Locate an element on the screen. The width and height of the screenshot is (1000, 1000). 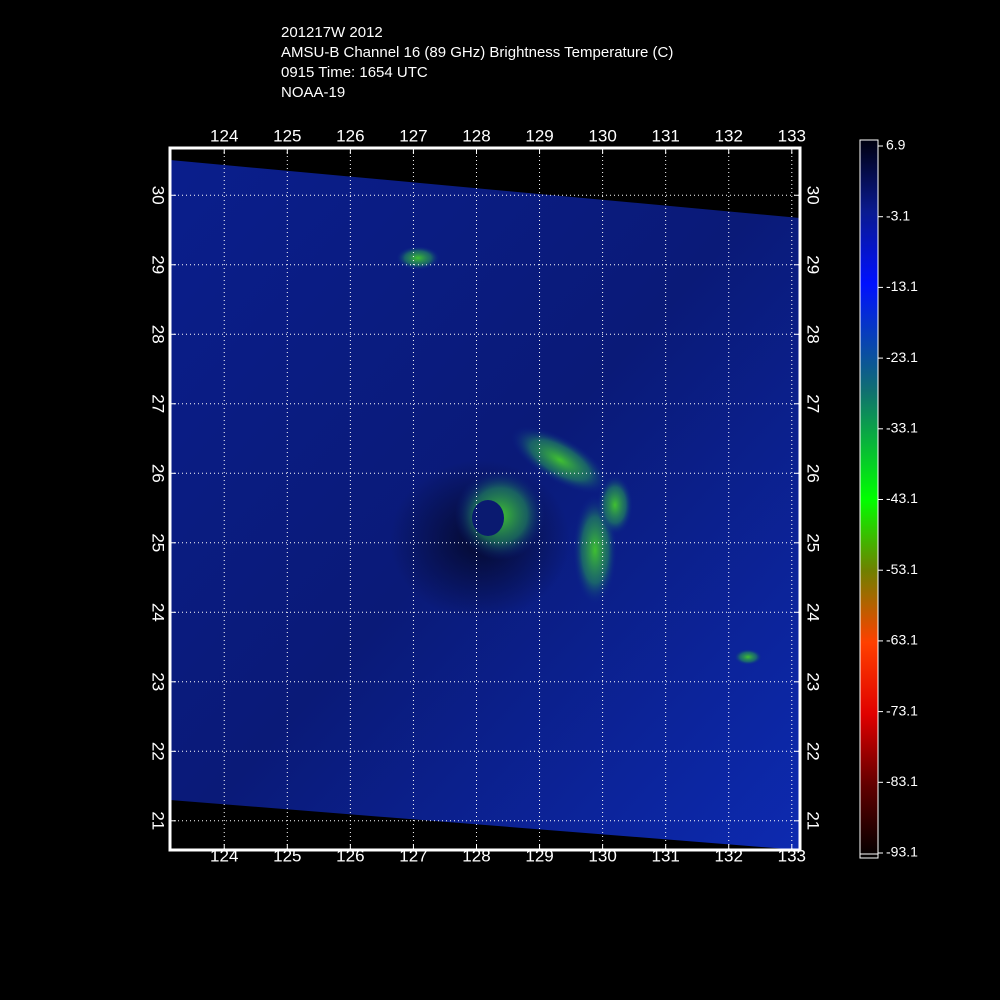
colorbar-label: -93.1 is located at coordinates (902, 852).